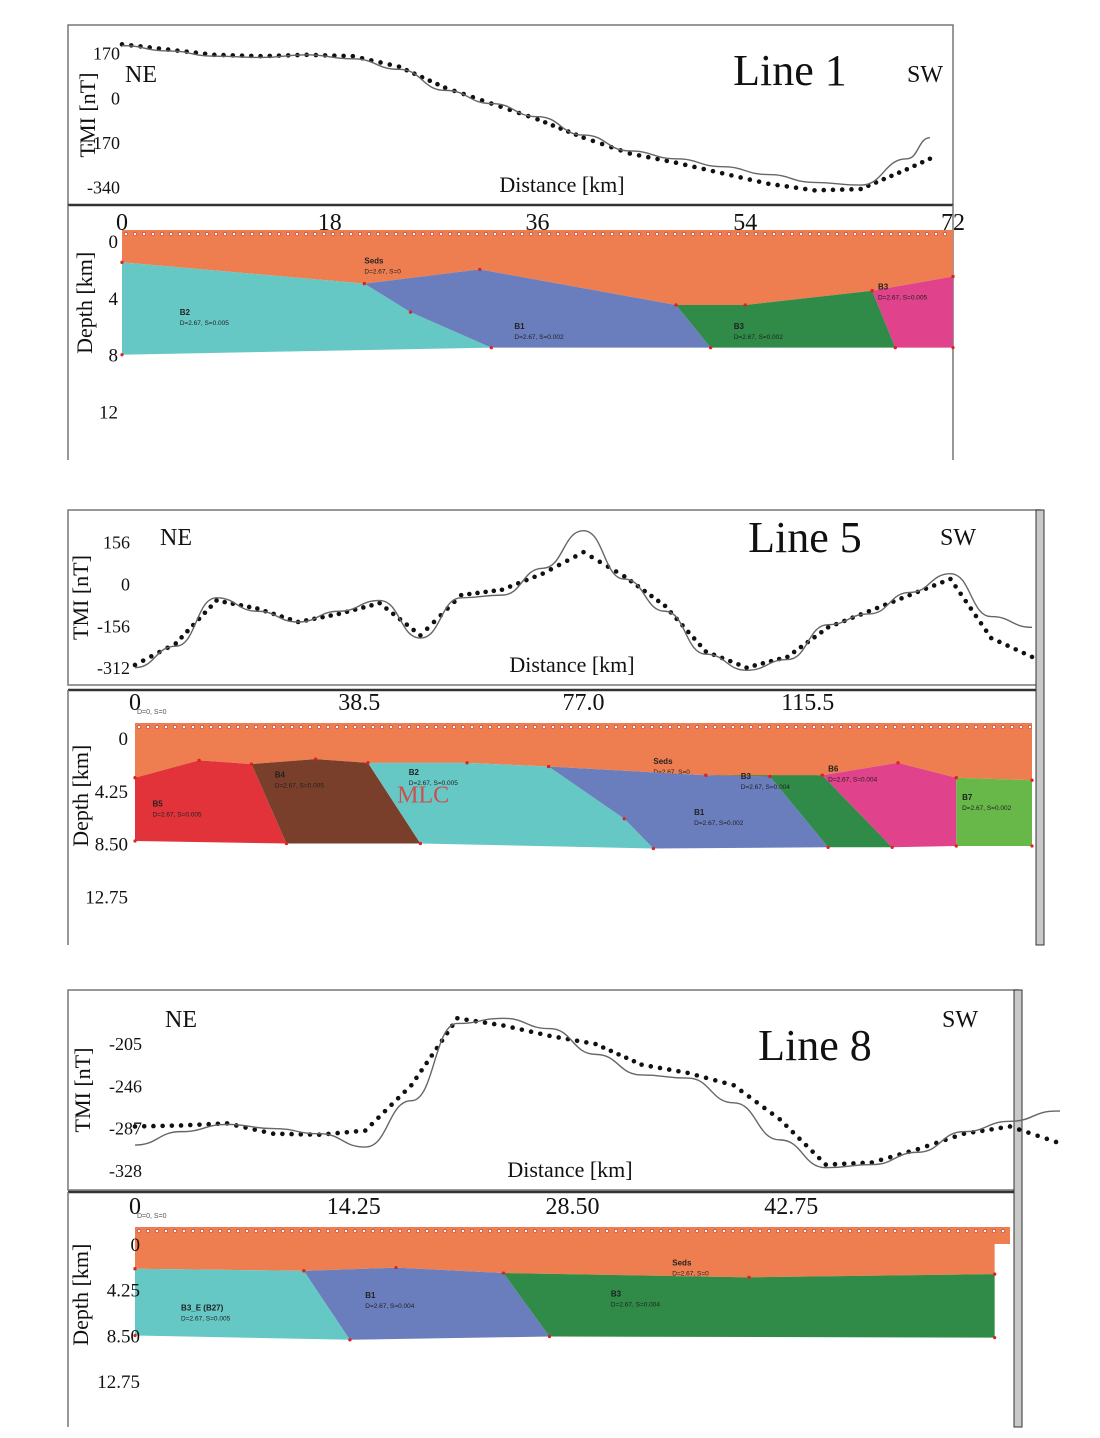 The height and width of the screenshot is (1438, 1100). What do you see at coordinates (912, 312) in the screenshot?
I see `body-b3b` at bounding box center [912, 312].